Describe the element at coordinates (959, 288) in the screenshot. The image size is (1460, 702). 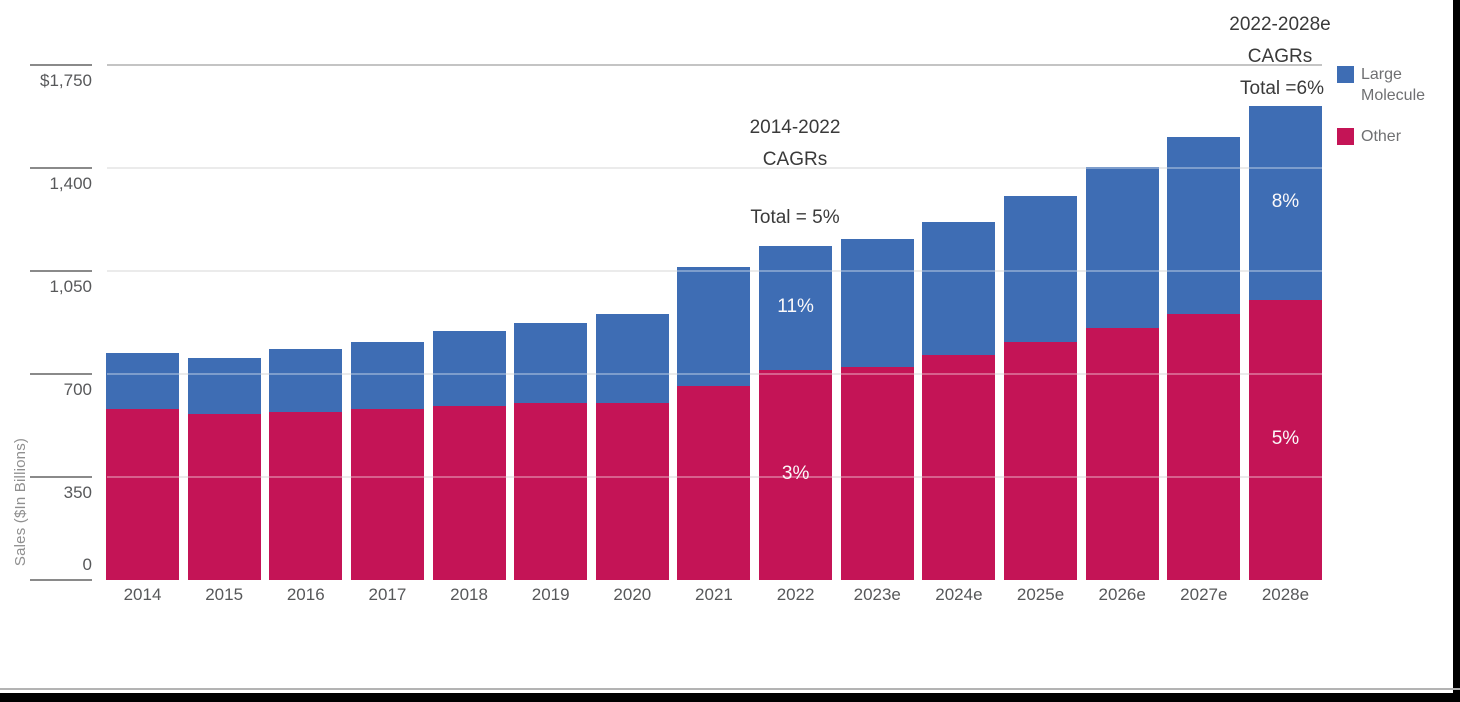
I see `bar-large-molecule-2024e` at that location.